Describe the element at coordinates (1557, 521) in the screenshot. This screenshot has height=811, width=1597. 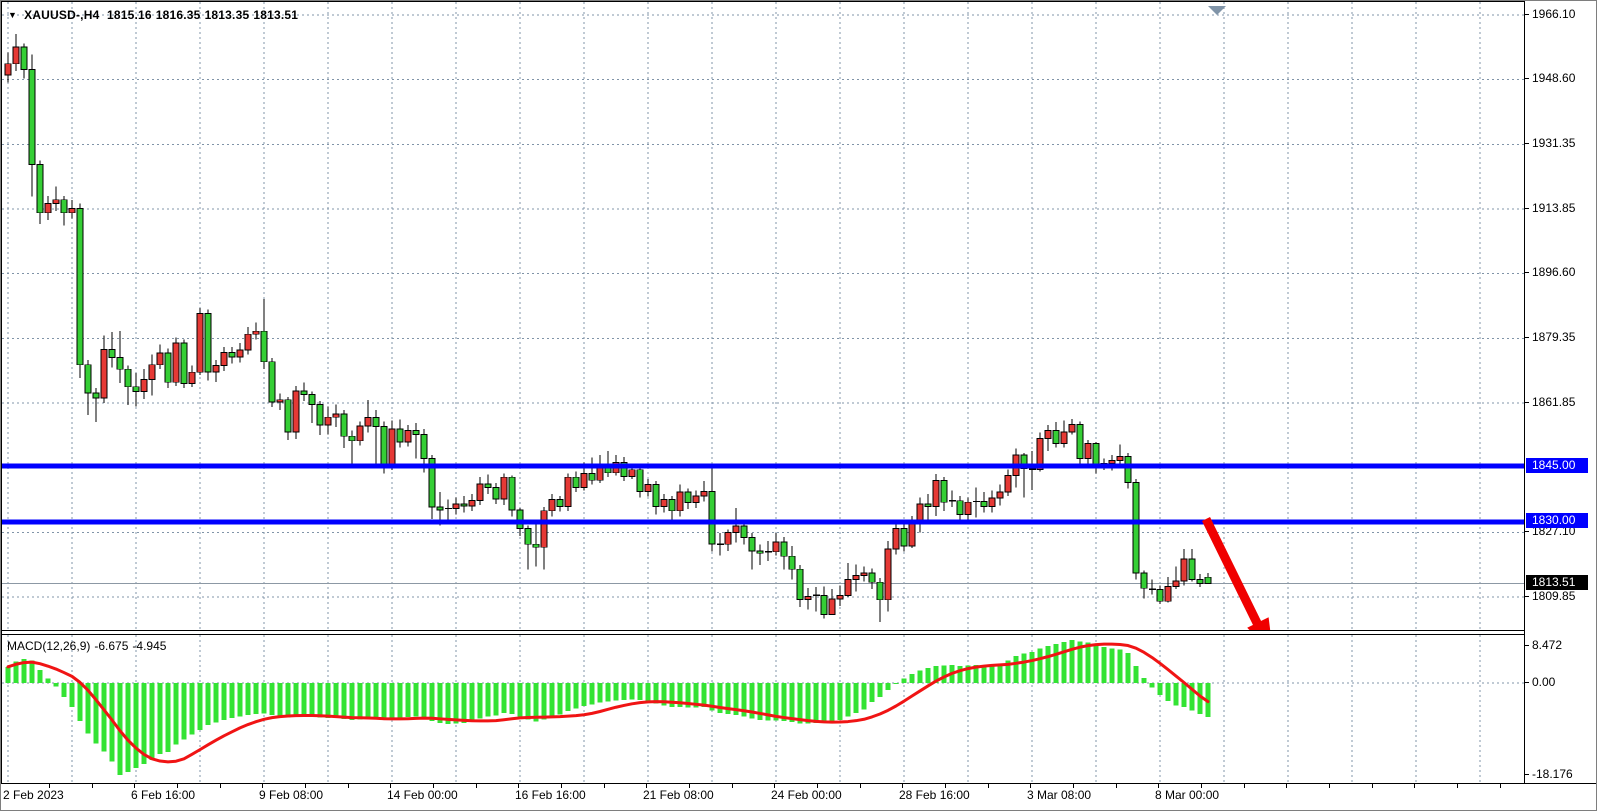
I see `hline-price-tag: 1830.00` at that location.